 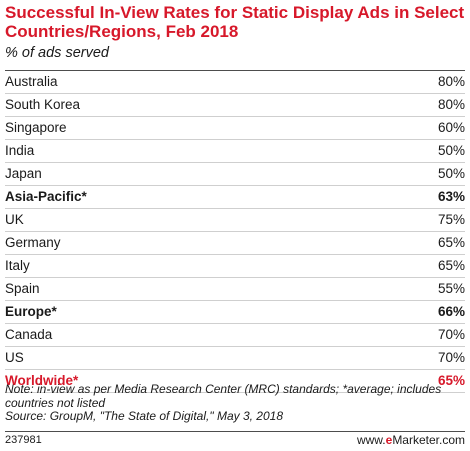 I want to click on table-row: South Korea 80%, so click(x=235, y=105).